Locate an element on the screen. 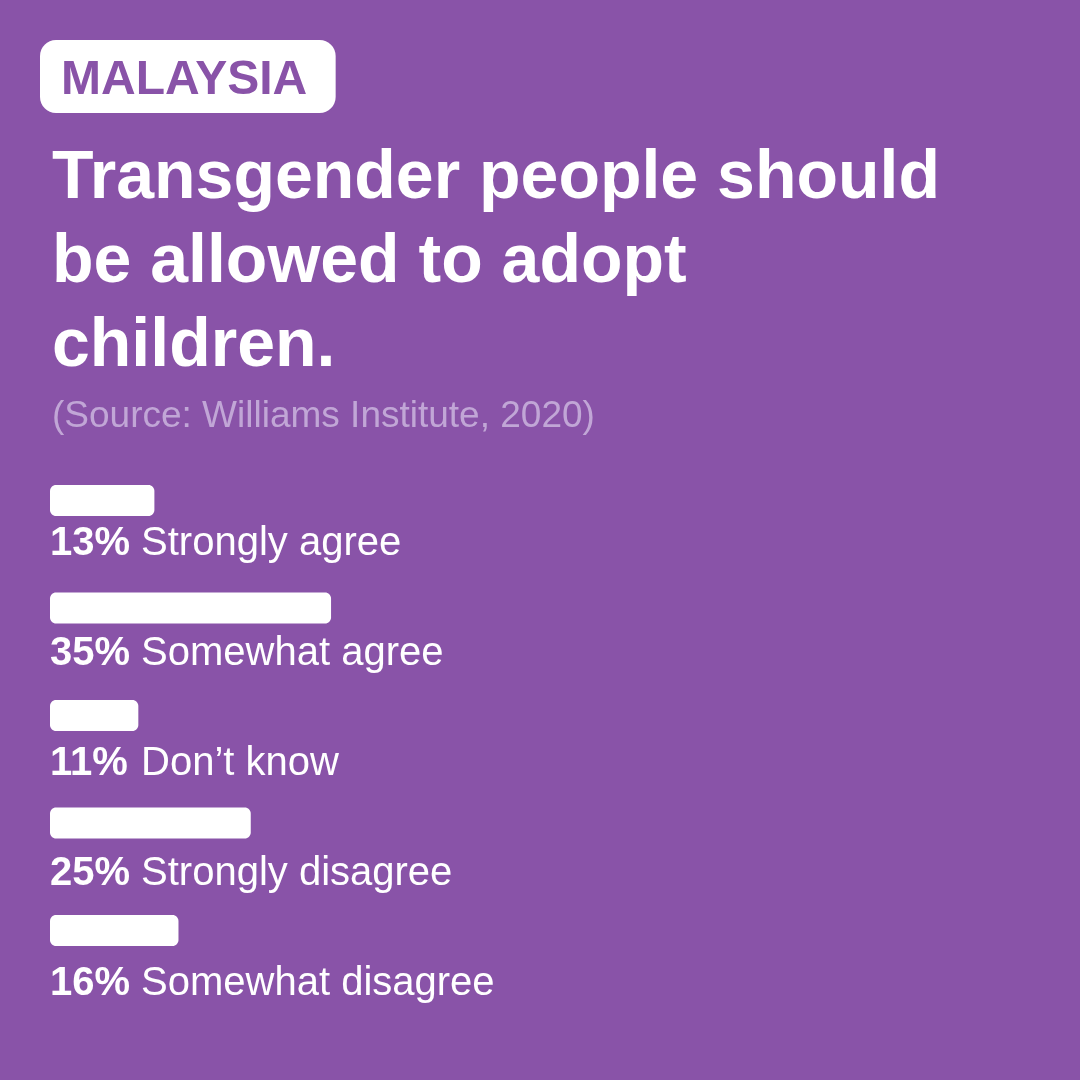 The image size is (1080, 1080). y-tick-label: Somewhat agree is located at coordinates (292, 651).